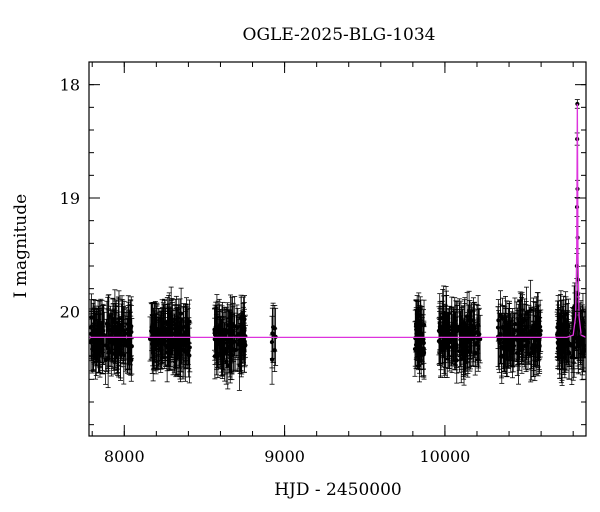 The width and height of the screenshot is (600, 512). What do you see at coordinates (70, 311) in the screenshot?
I see `y-tick-label: 20` at bounding box center [70, 311].